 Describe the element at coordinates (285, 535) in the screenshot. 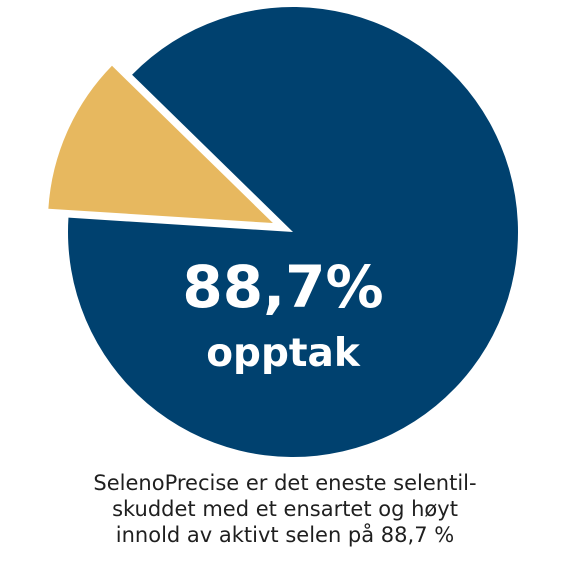

I see `caption-line-3: innold av aktivt selen på 88,7 %` at that location.